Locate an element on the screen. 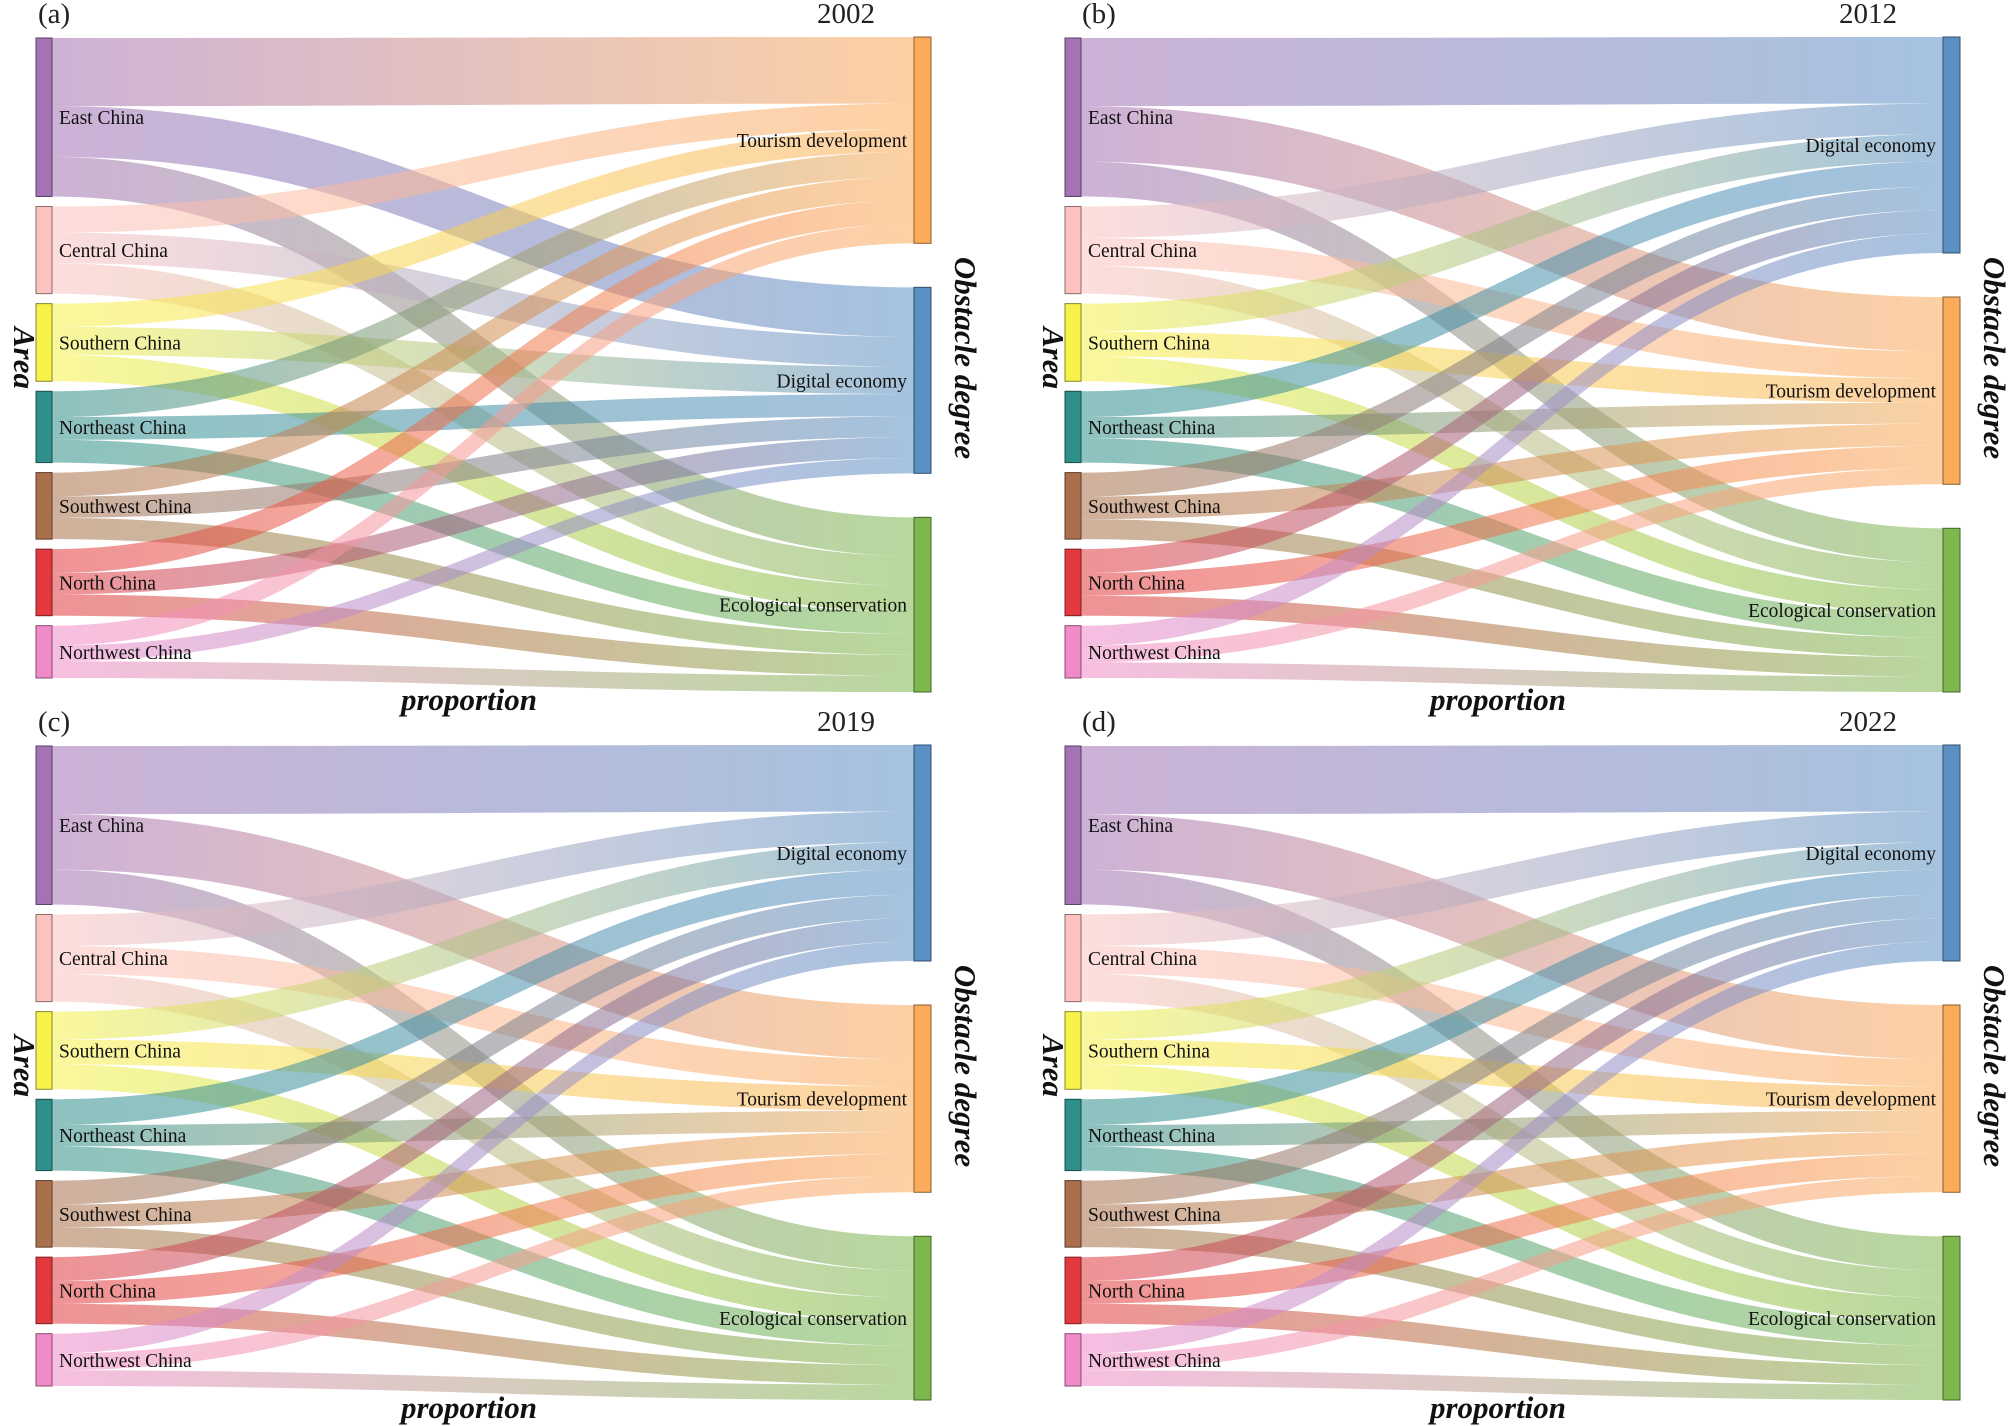 The image size is (2008, 1426). link-northeast-china-to-digital-economy is located at coordinates (483, 417).